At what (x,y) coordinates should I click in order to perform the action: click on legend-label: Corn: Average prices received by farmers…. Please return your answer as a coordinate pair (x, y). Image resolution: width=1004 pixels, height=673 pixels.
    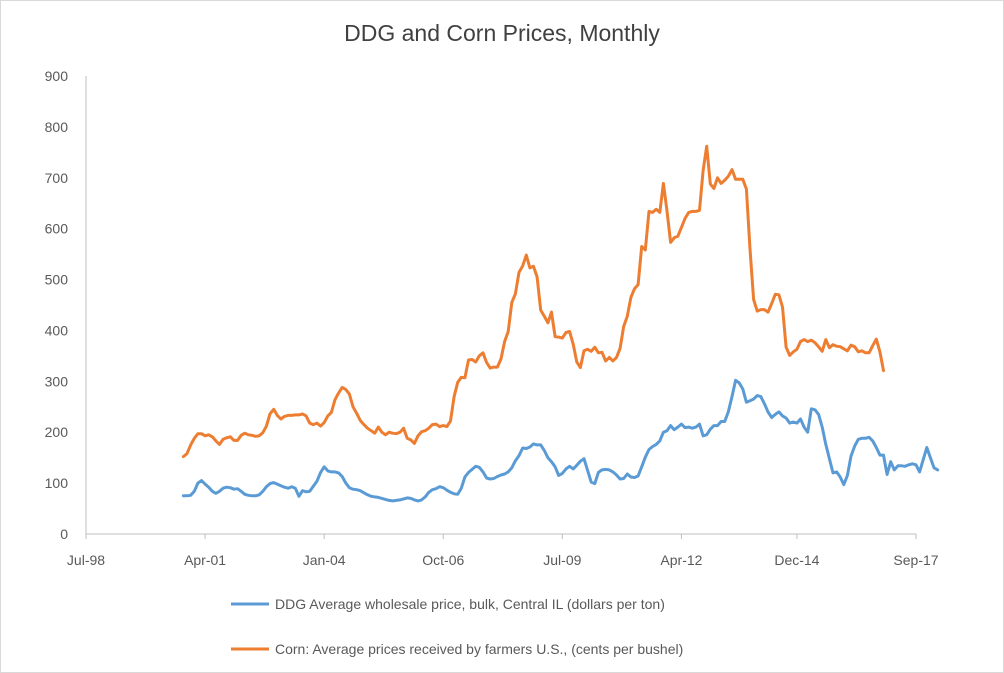
    Looking at the image, I should click on (479, 649).